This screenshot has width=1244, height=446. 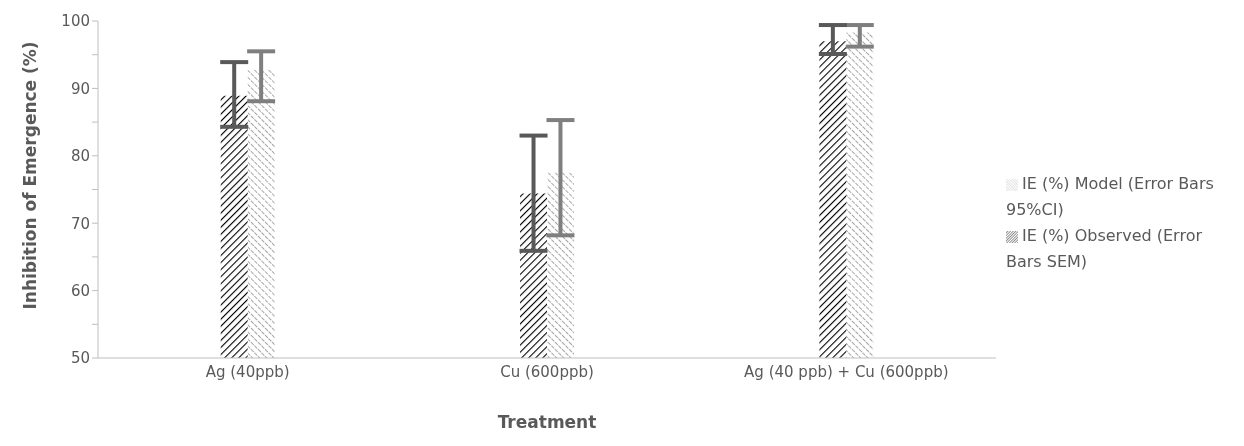 I want to click on x-tick-label: Ag (40ppb), so click(x=247, y=371).